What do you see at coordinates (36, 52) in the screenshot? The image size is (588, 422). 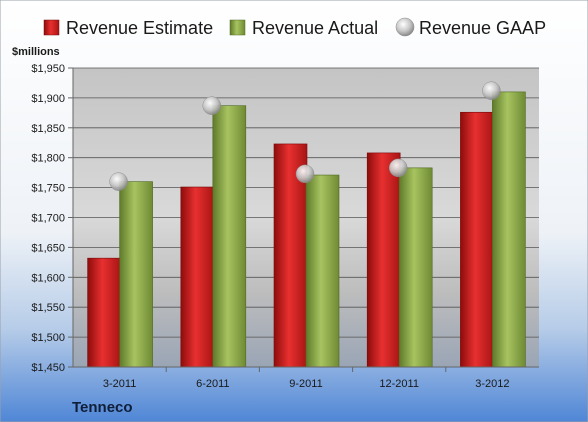 I see `y-axis-unit-label: $millions` at bounding box center [36, 52].